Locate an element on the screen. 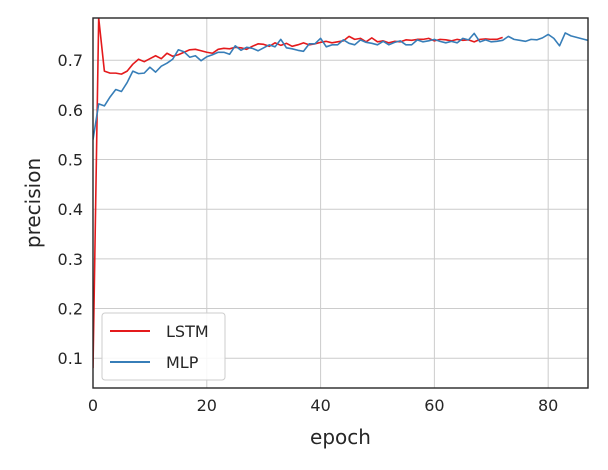 The width and height of the screenshot is (608, 470). y-tick-label: 0.5 is located at coordinates (70, 160).